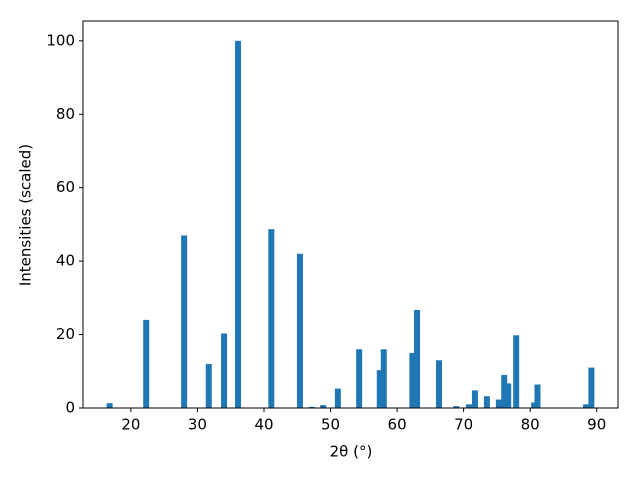 The height and width of the screenshot is (484, 640). Describe the element at coordinates (65, 187) in the screenshot. I see `y-tick-label: 60` at that location.